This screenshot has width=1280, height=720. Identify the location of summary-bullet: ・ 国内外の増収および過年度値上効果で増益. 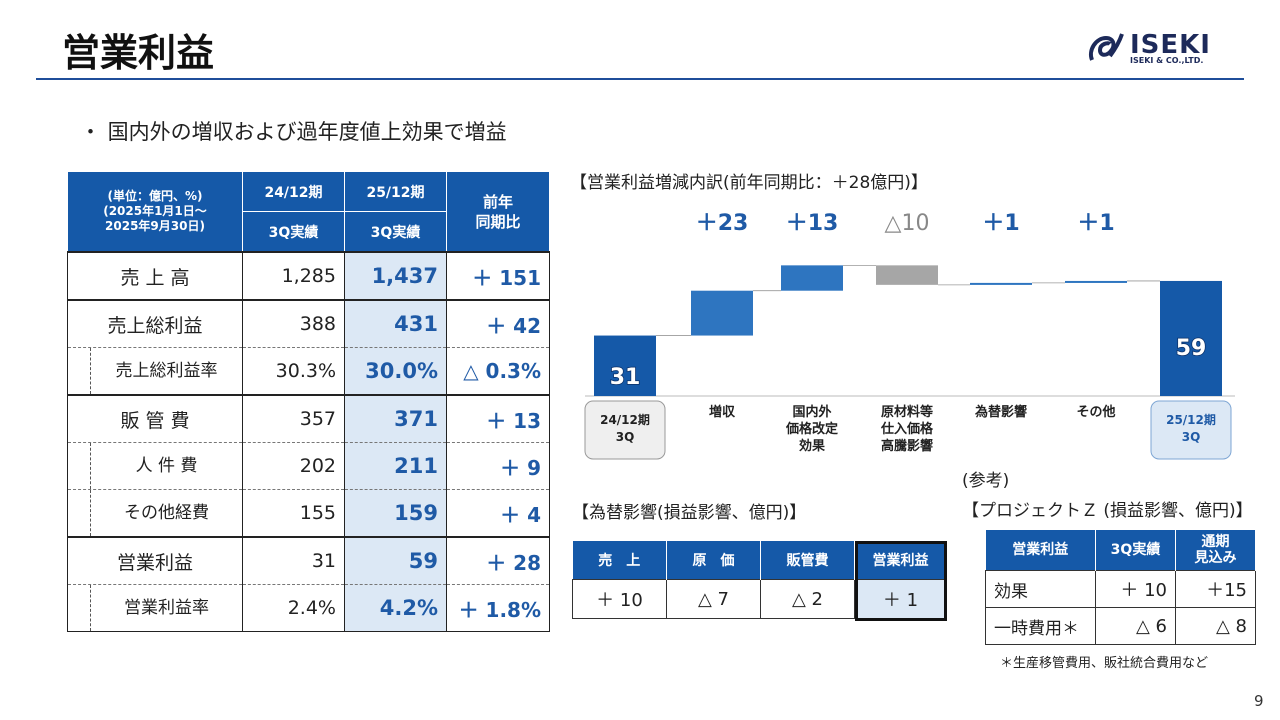
(293, 132).